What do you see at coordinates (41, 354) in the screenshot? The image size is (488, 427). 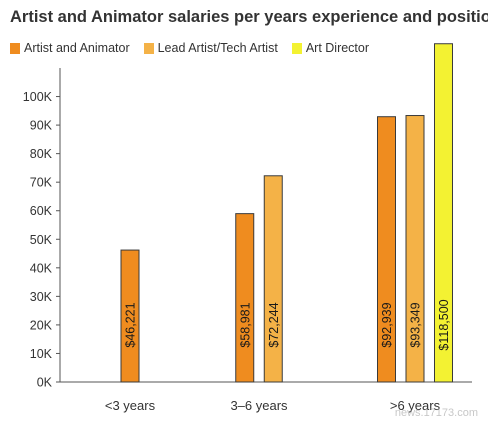 I see `y-tick-label: 10K` at bounding box center [41, 354].